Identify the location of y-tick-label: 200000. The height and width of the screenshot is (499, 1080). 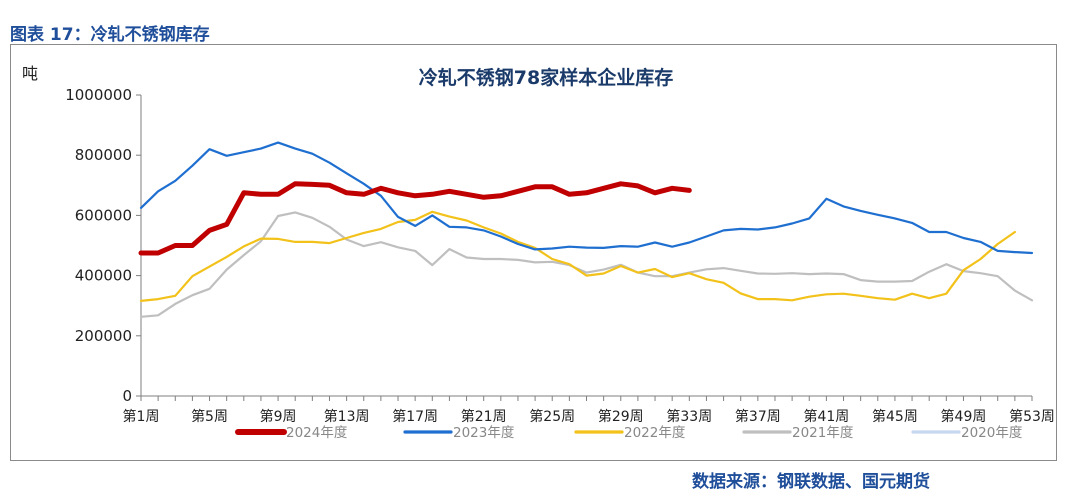
(103, 336).